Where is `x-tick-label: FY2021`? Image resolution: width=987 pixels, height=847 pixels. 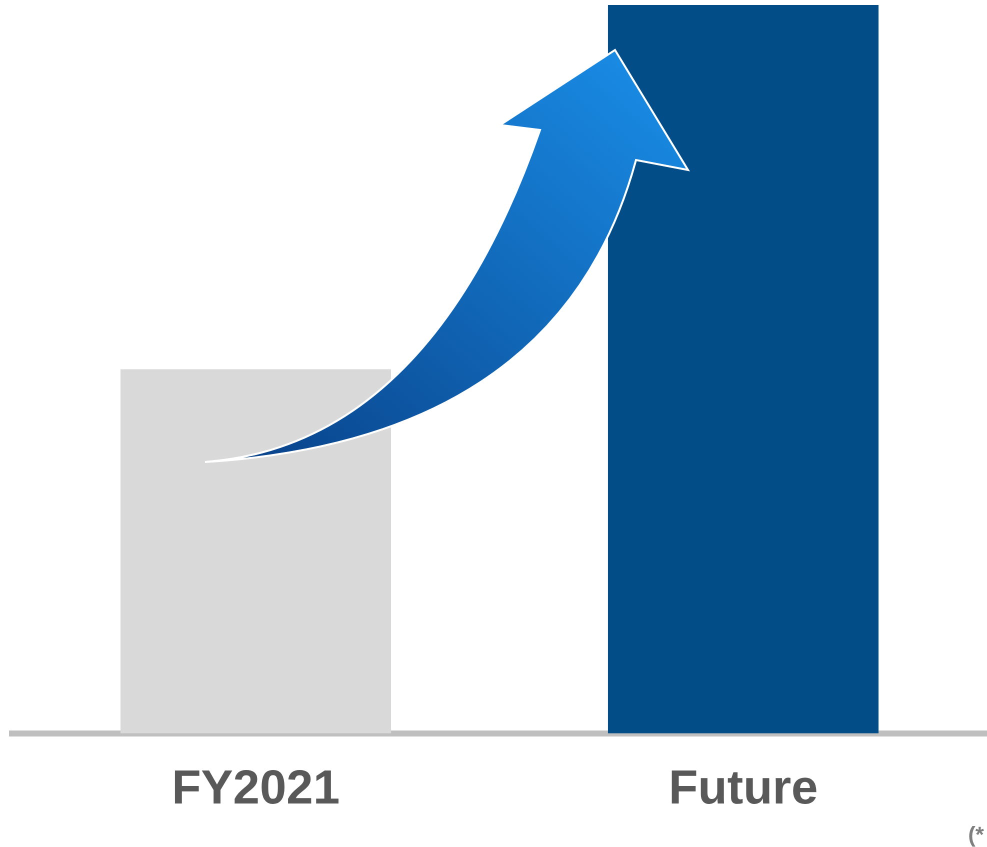 x-tick-label: FY2021 is located at coordinates (256, 787).